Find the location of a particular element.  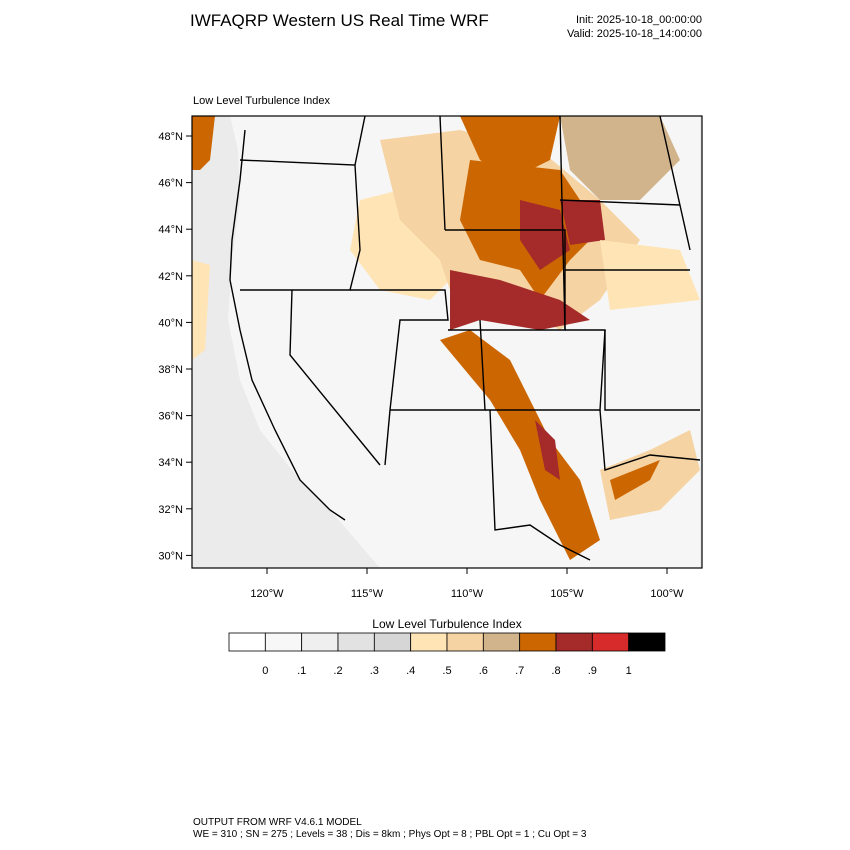

title: IWFAQRP Western US Real Time WRF is located at coordinates (339, 20).